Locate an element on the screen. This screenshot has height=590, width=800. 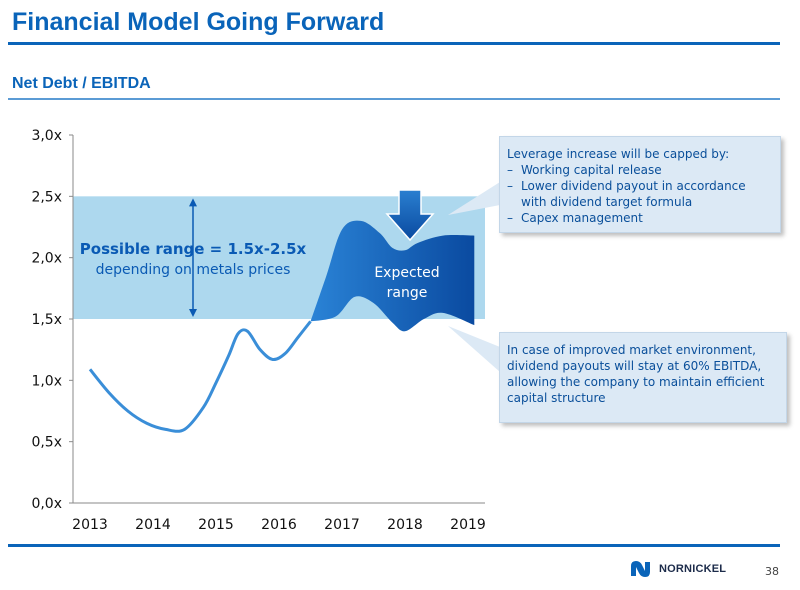
y-tick-label: 0,5x is located at coordinates (46, 443).